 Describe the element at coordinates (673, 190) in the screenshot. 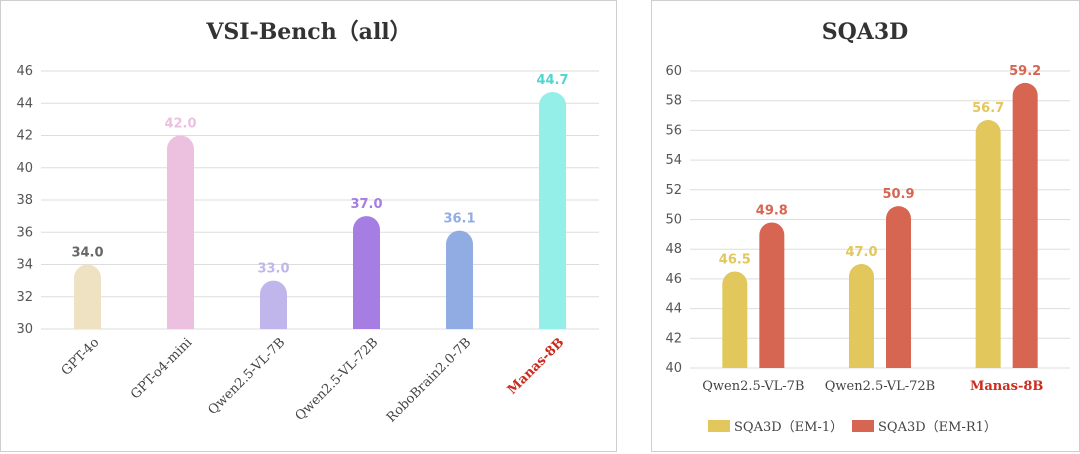

I see `y-tick-label: 52` at that location.